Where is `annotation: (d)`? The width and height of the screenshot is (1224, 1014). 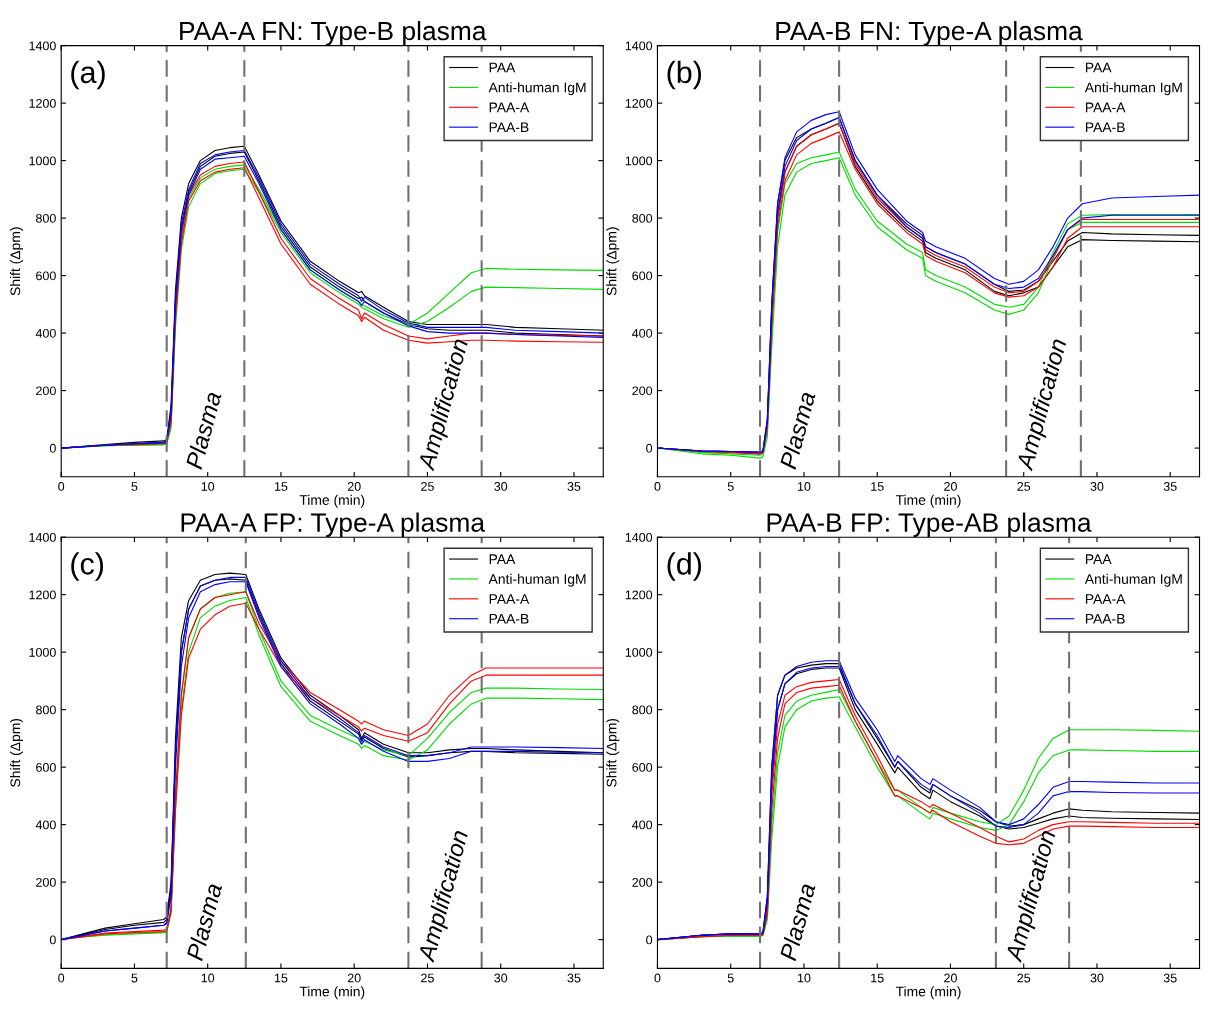
annotation: (d) is located at coordinates (684, 566).